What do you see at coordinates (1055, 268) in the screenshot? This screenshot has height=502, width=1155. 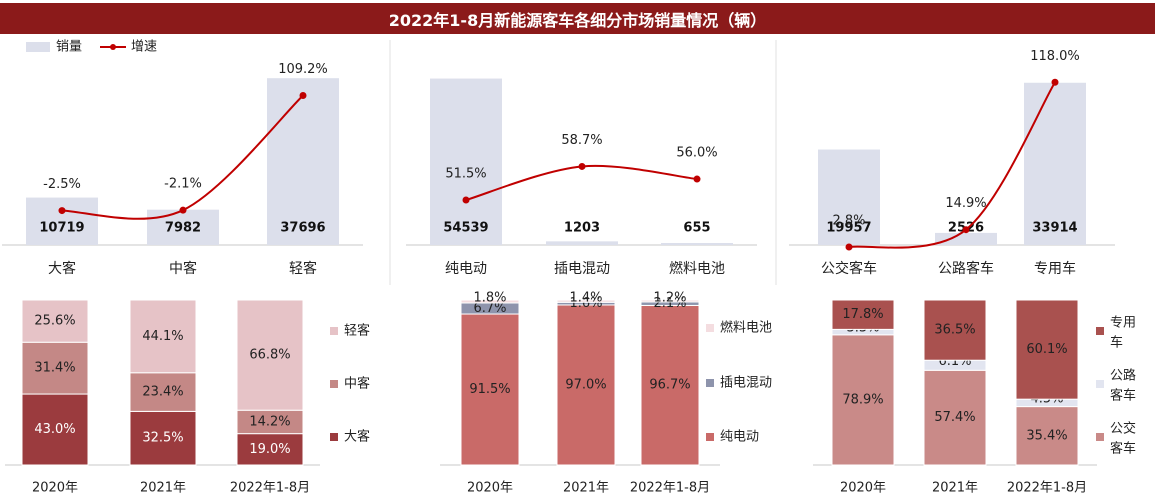 I see `category-tick-label: 专用车` at bounding box center [1055, 268].